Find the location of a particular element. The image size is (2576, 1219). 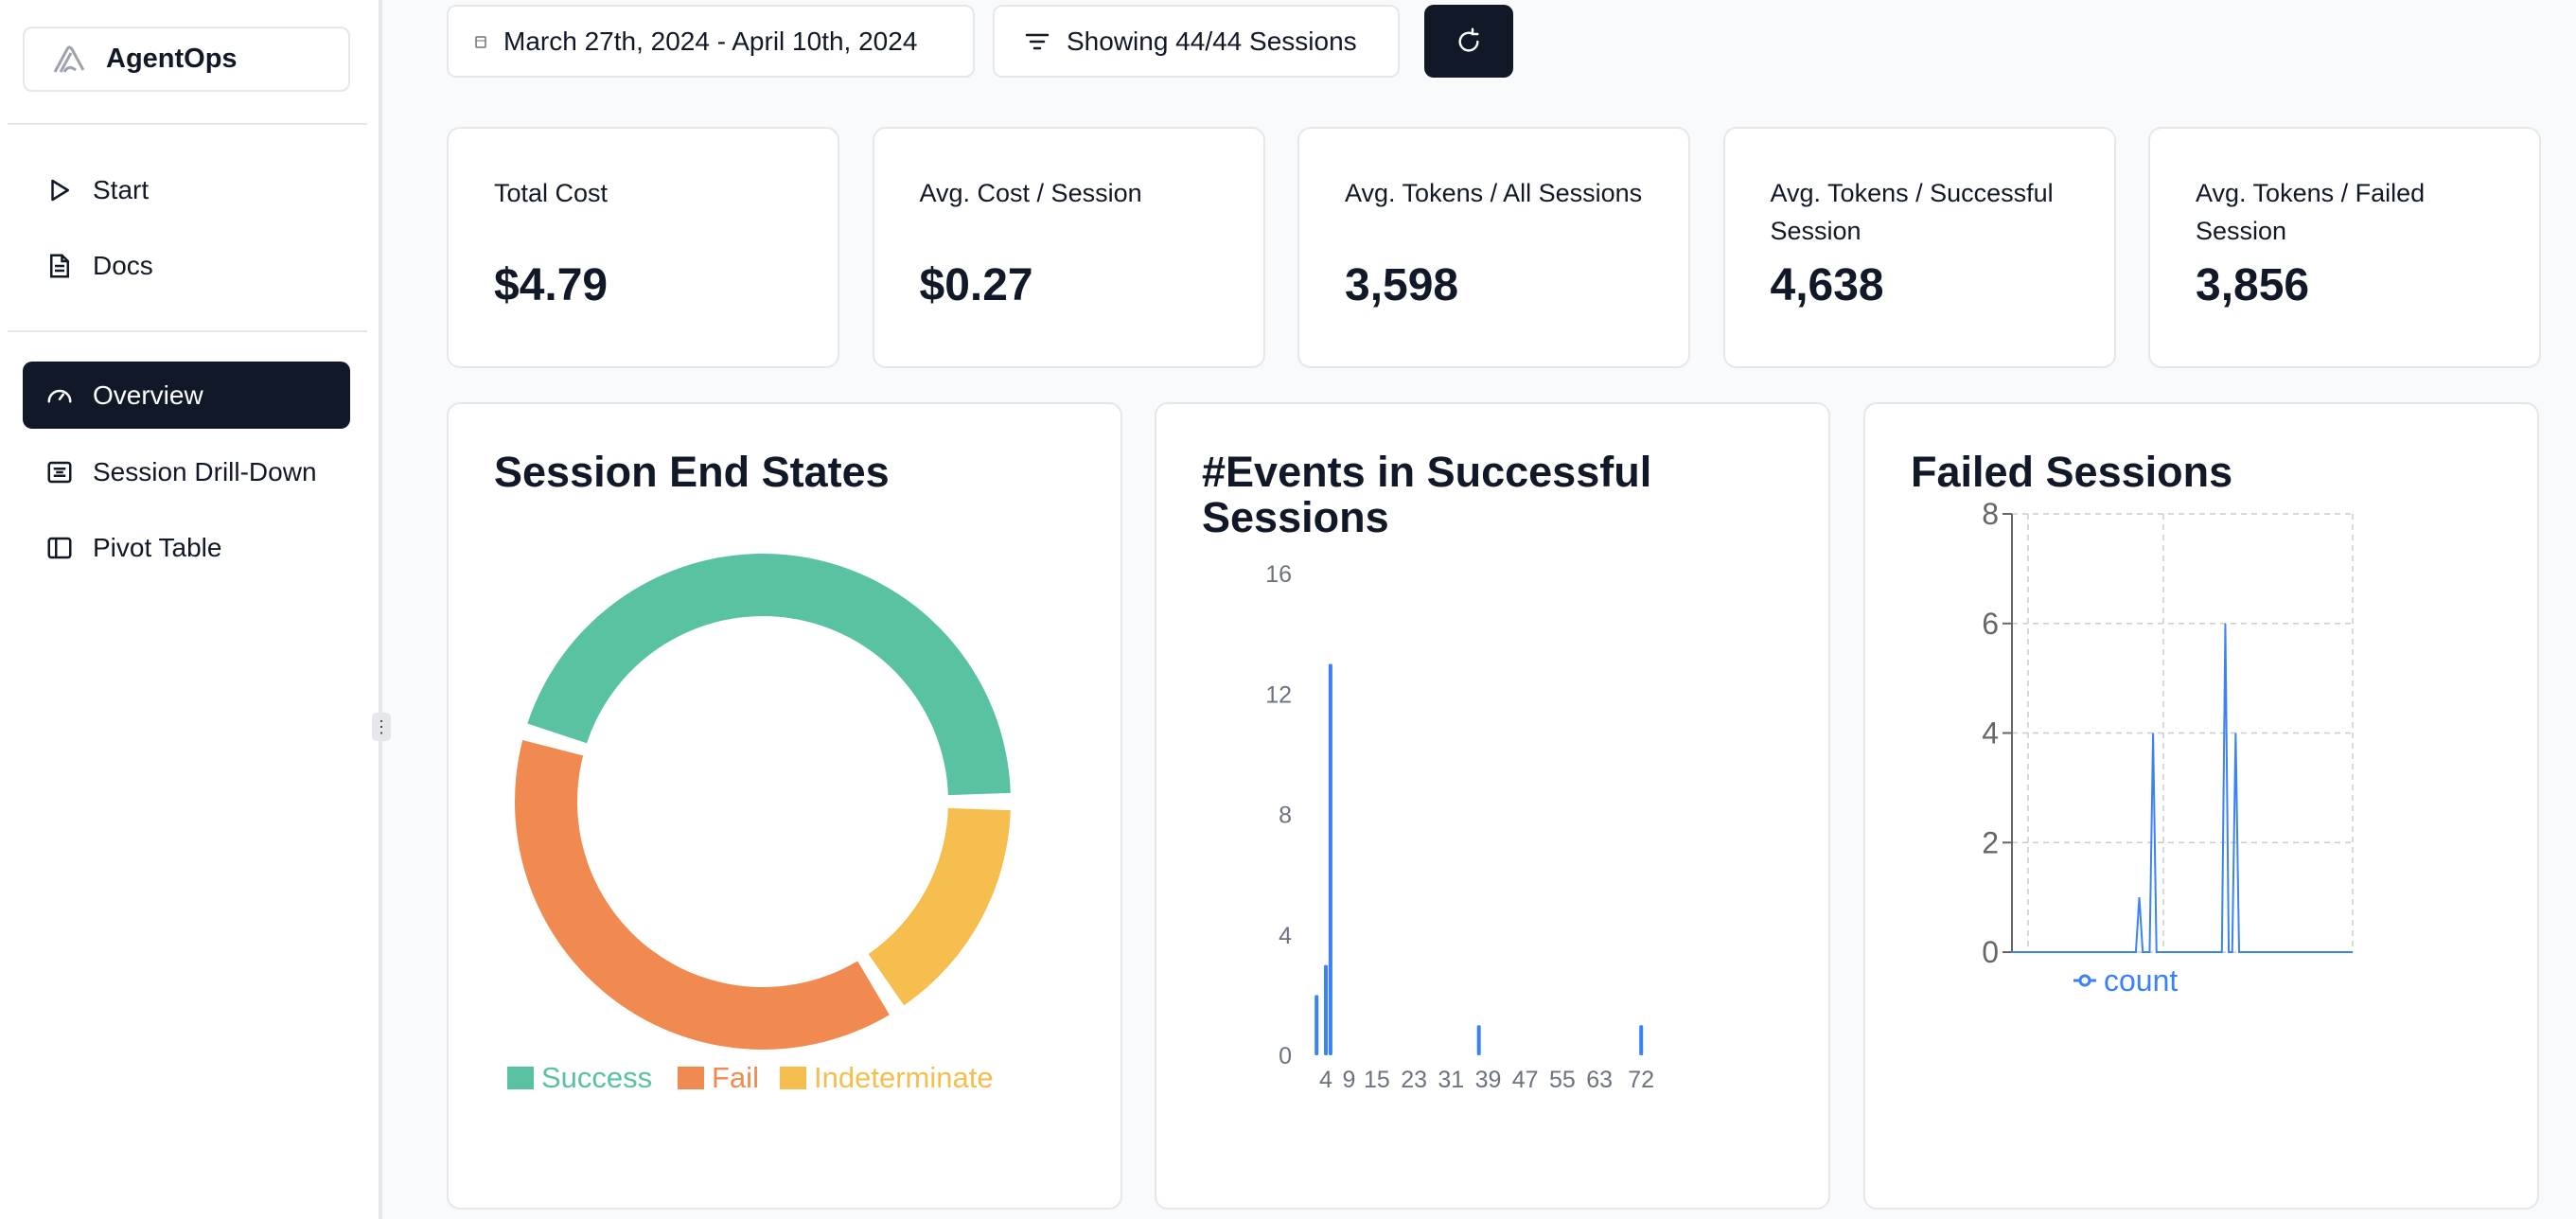

pie-slice-success is located at coordinates (769, 675).